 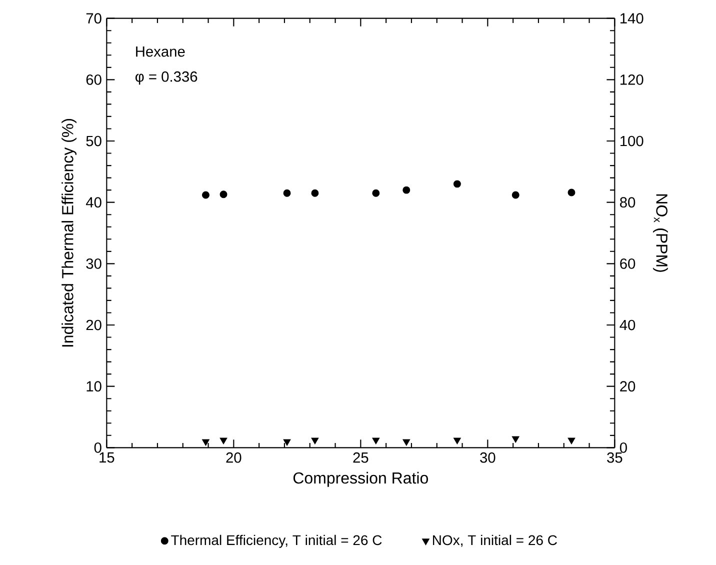 What do you see at coordinates (660, 233) in the screenshot?
I see `y2-axis-title: NO$_{x}$ (PPM)` at bounding box center [660, 233].